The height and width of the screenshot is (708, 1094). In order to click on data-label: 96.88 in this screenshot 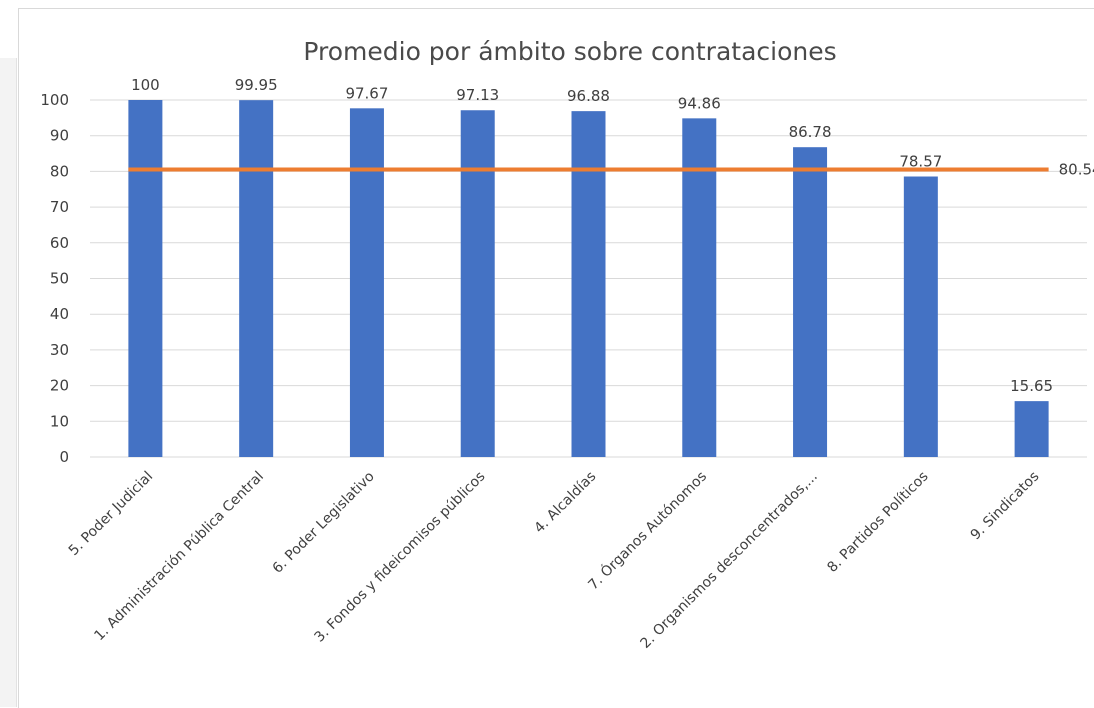, I will do `click(588, 96)`.